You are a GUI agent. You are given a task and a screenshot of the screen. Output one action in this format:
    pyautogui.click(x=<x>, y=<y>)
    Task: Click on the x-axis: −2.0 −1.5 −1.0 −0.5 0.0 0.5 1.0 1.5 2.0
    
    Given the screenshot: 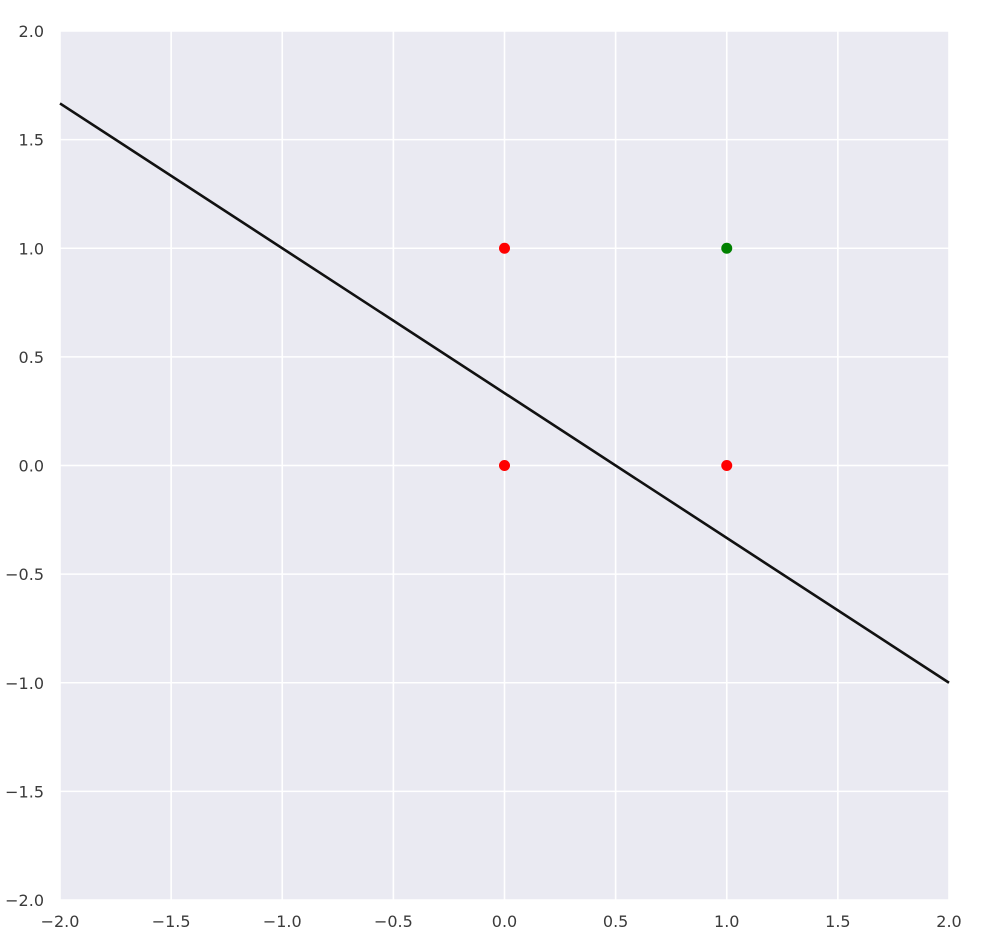 What is the action you would take?
    pyautogui.click(x=501, y=921)
    